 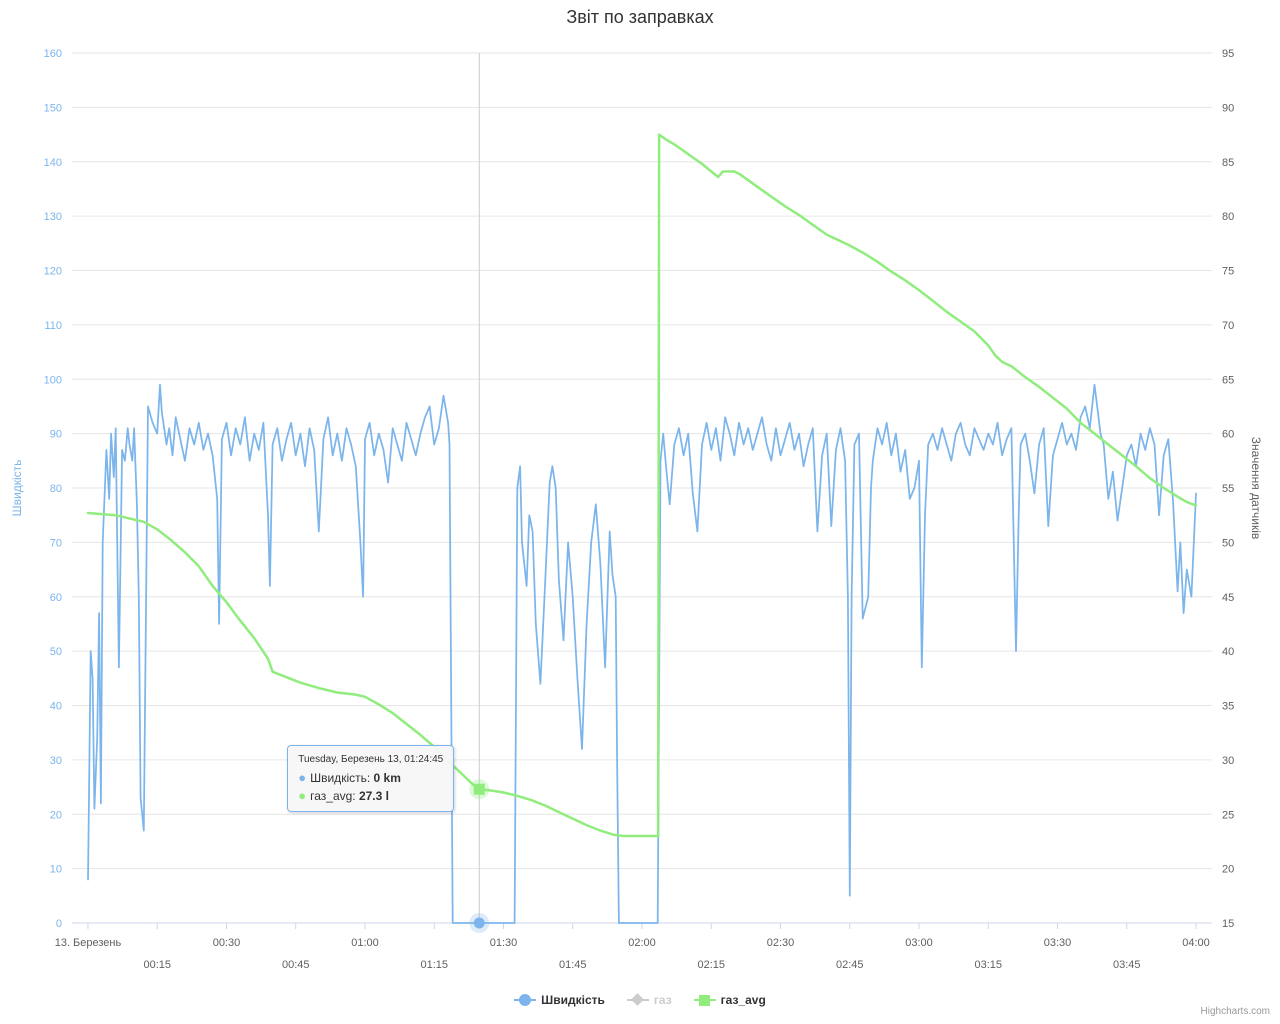 What do you see at coordinates (1228, 761) in the screenshot?
I see `y-axis-right-label: 30` at bounding box center [1228, 761].